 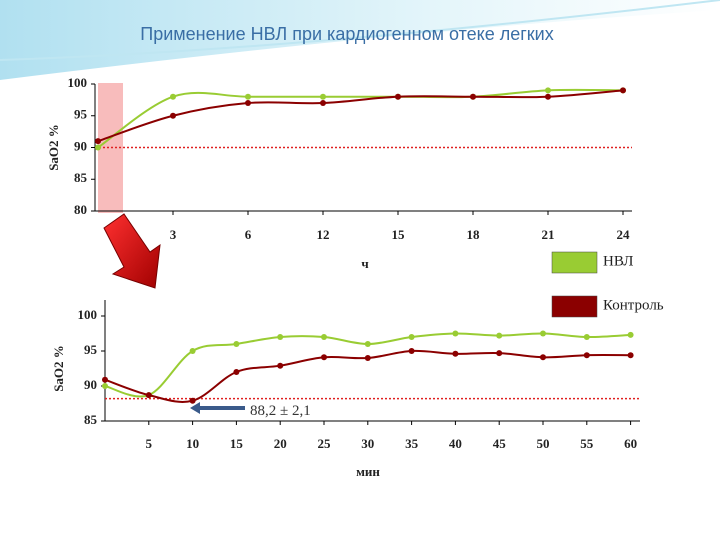 I want to click on reference-label: 88,2 ± 2,1, so click(x=280, y=411).